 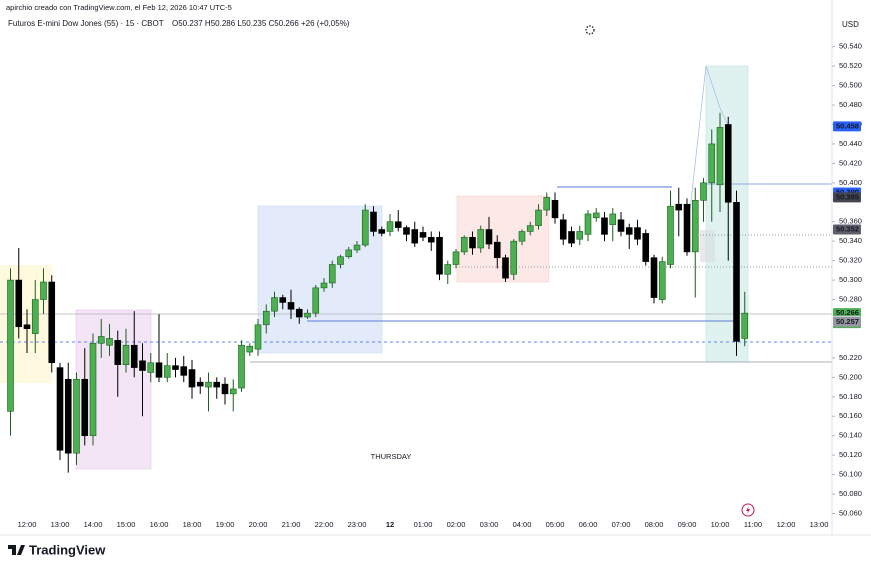 I want to click on y-tick-label: 50.200, so click(x=850, y=376).